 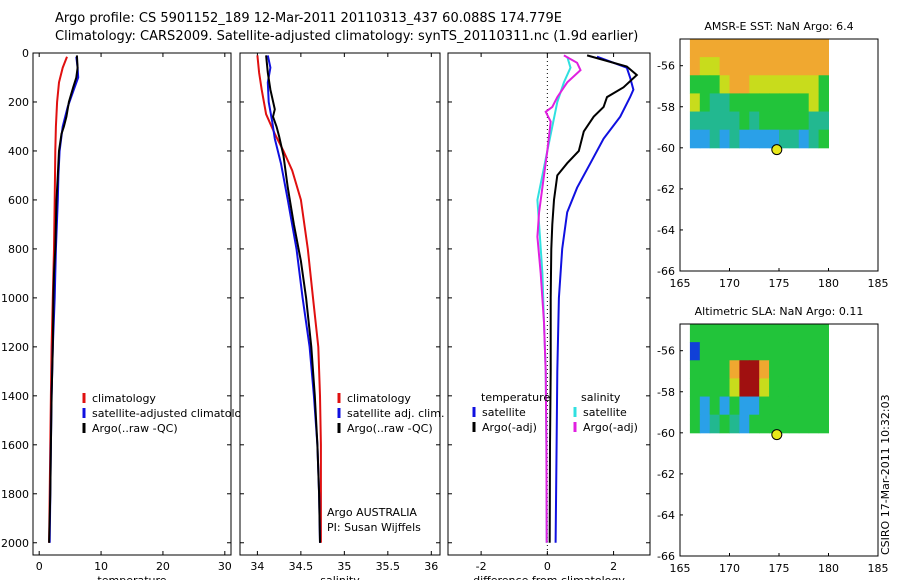 I want to click on altimetric-sla-xtick-label: 165, so click(x=680, y=568).